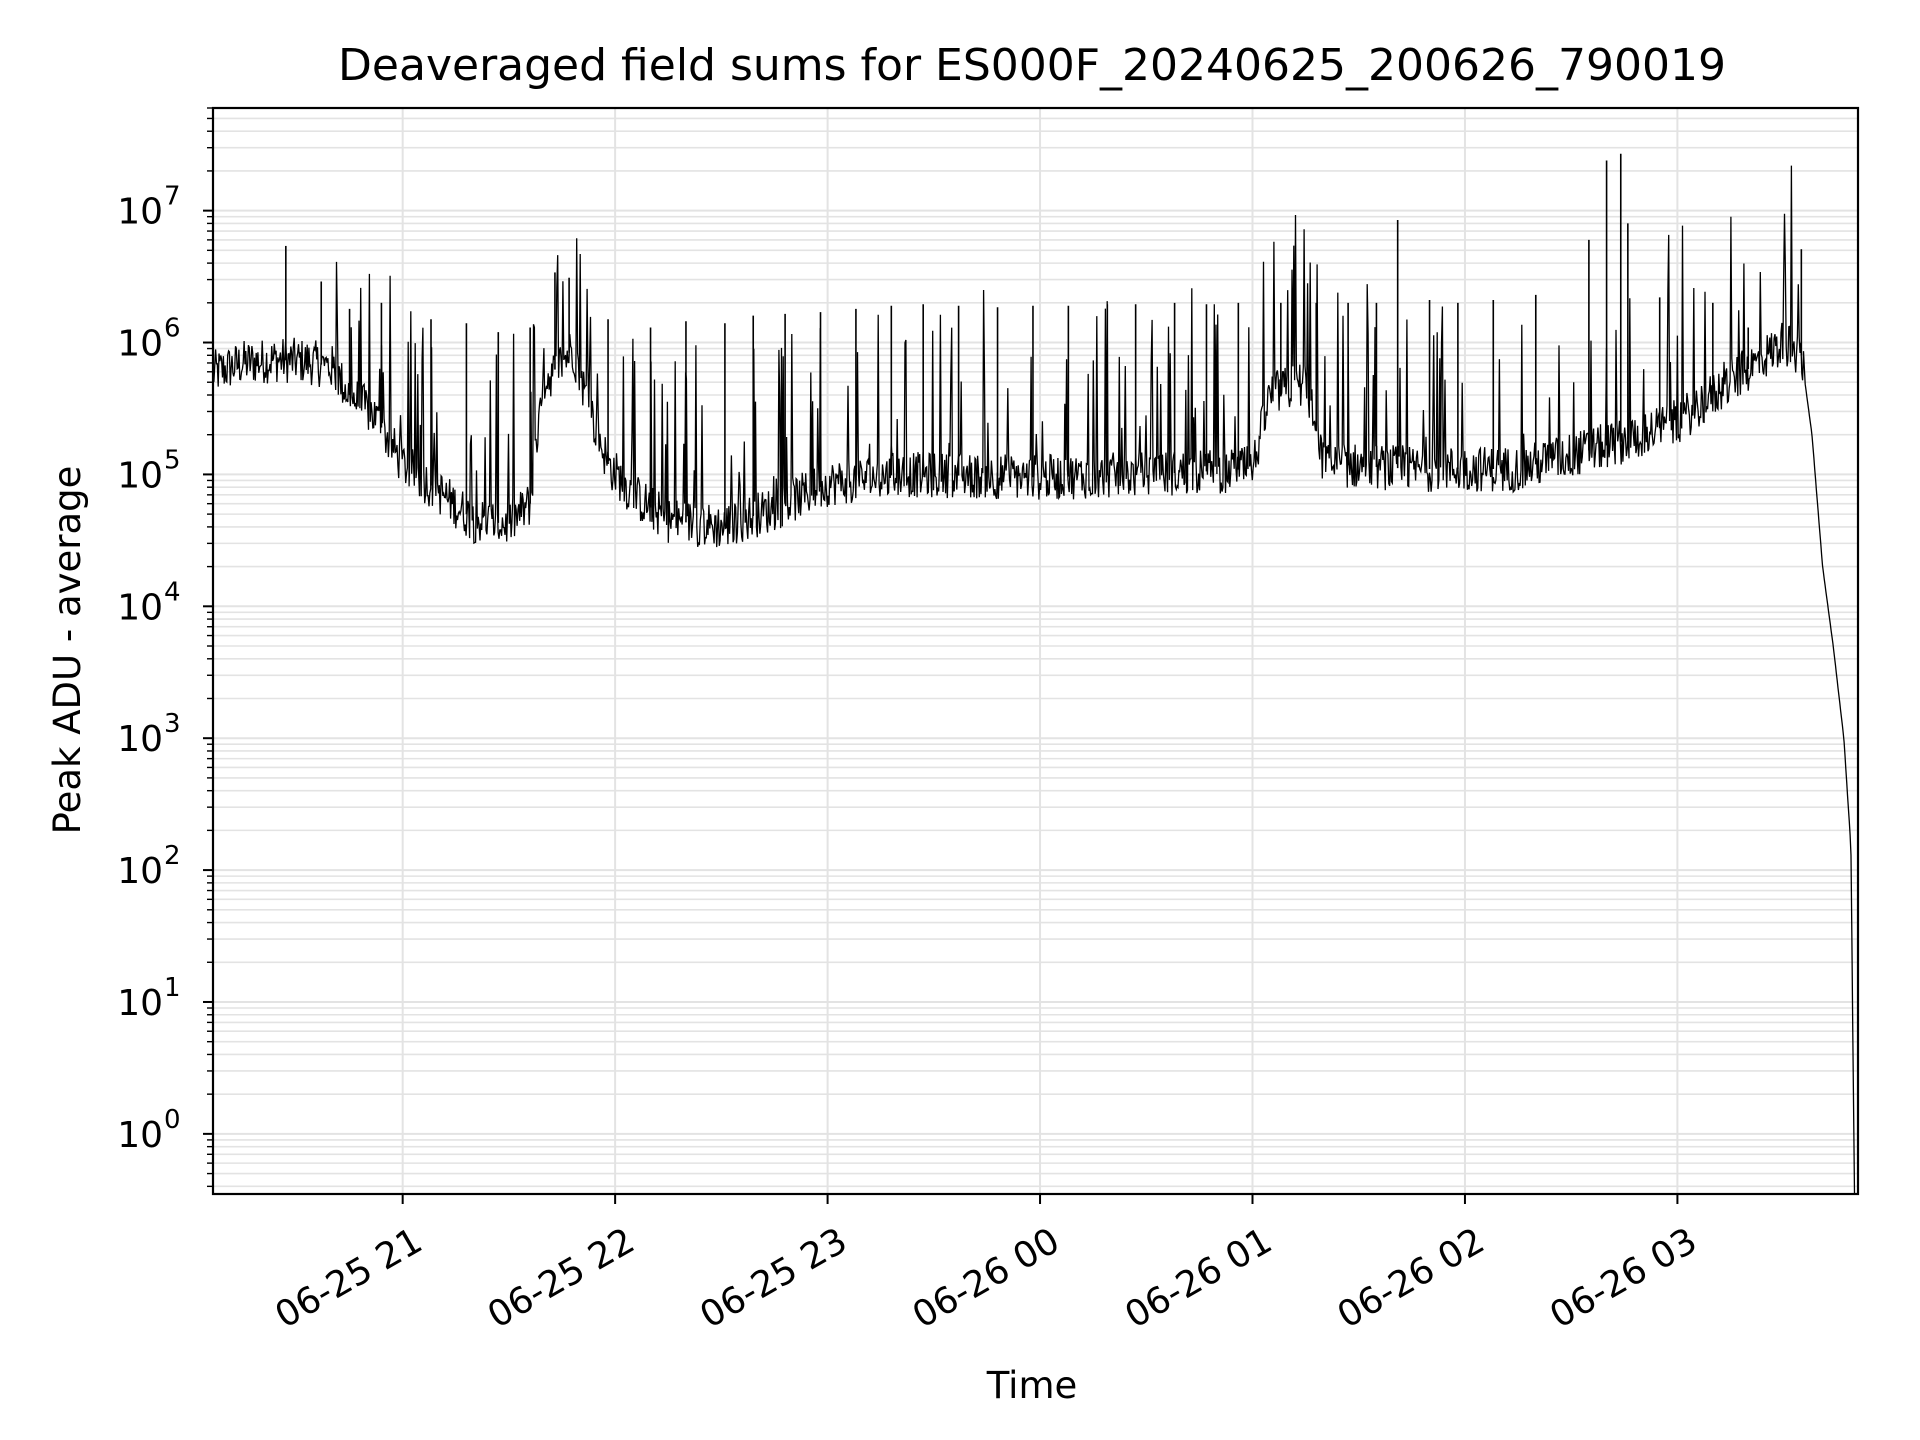 The image size is (1920, 1440). What do you see at coordinates (172, 724) in the screenshot?
I see `y-tick-label-exponent: 3` at bounding box center [172, 724].